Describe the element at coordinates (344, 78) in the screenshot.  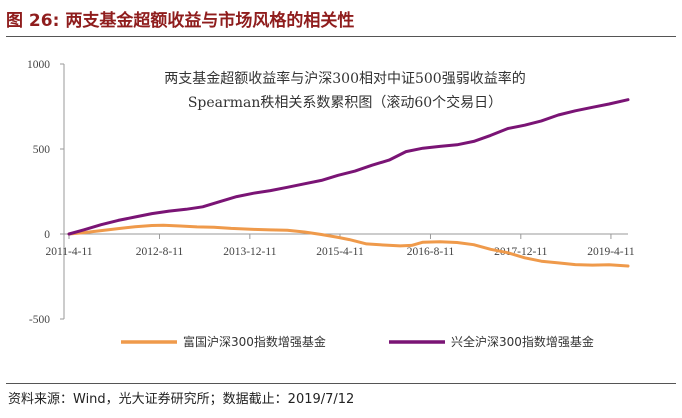
I see `chart-title-line: 两支基金超额收益率与沪深300相对中证500强弱收益率的` at that location.